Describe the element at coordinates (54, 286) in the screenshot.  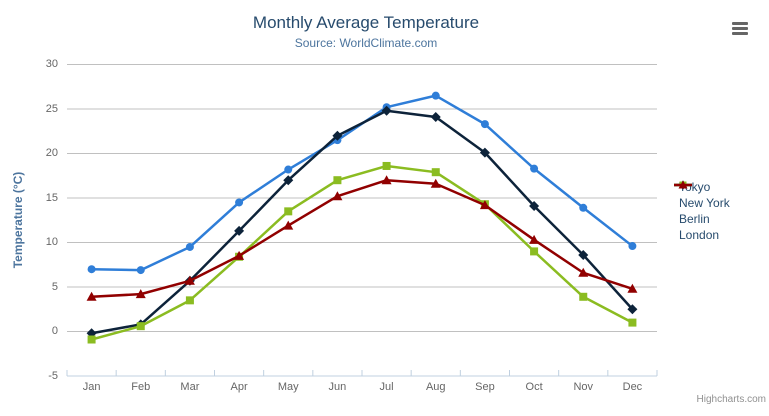
I see `y-axis-label: 5` at that location.